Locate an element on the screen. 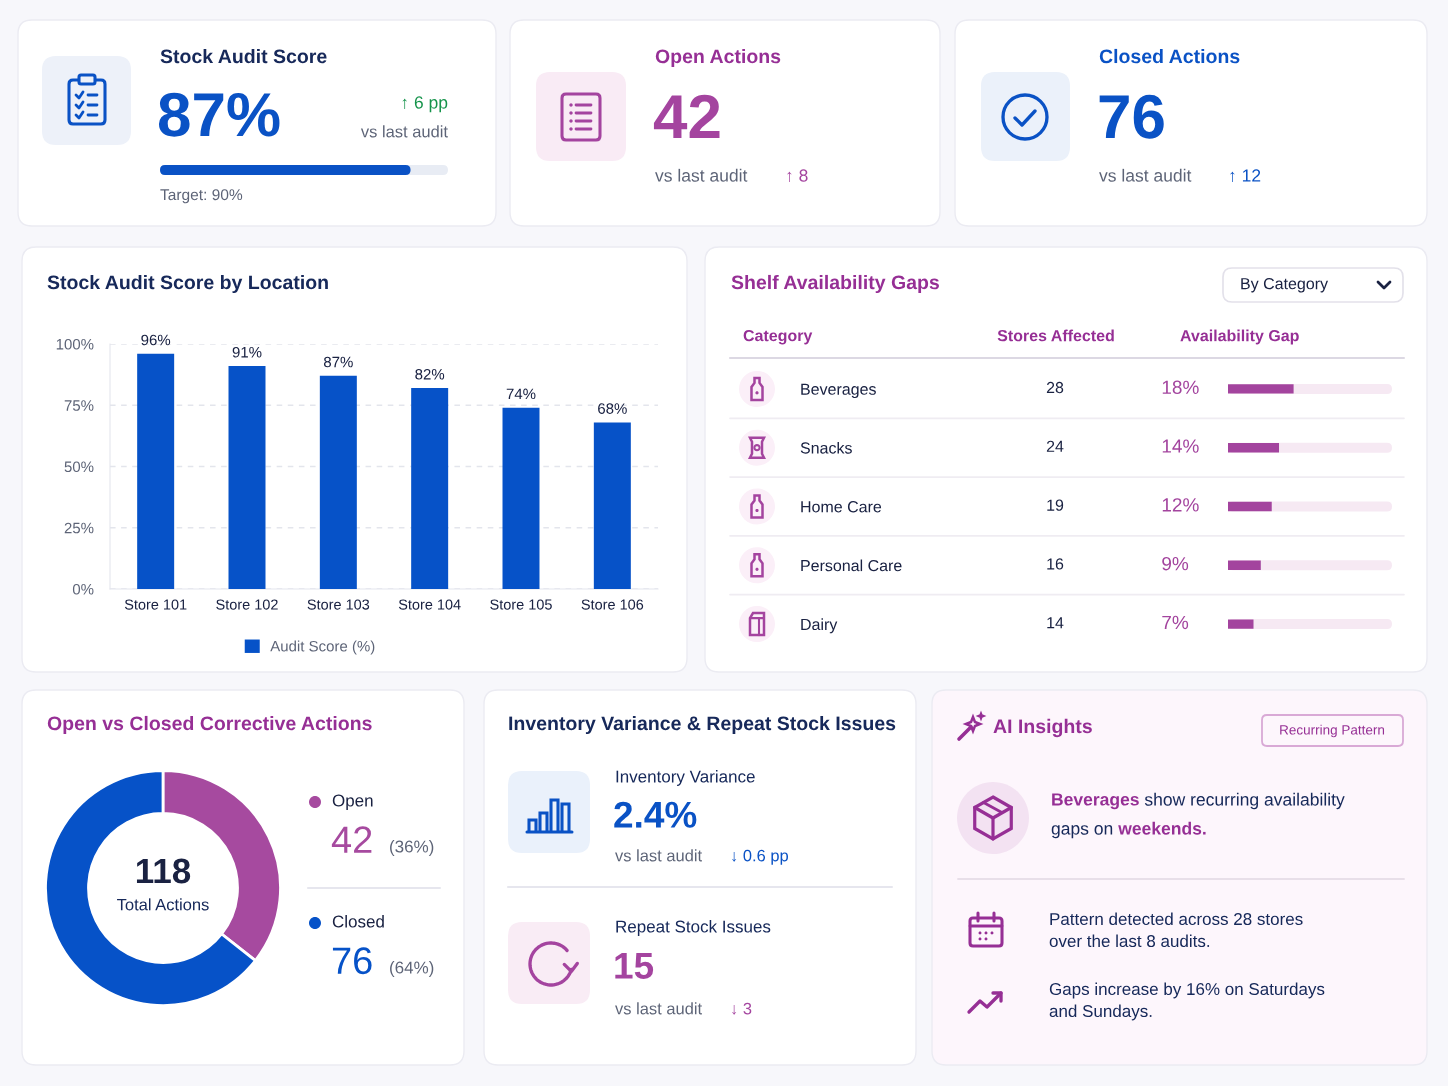 The width and height of the screenshot is (1448, 1086). text: gaps on is located at coordinates (1082, 832).